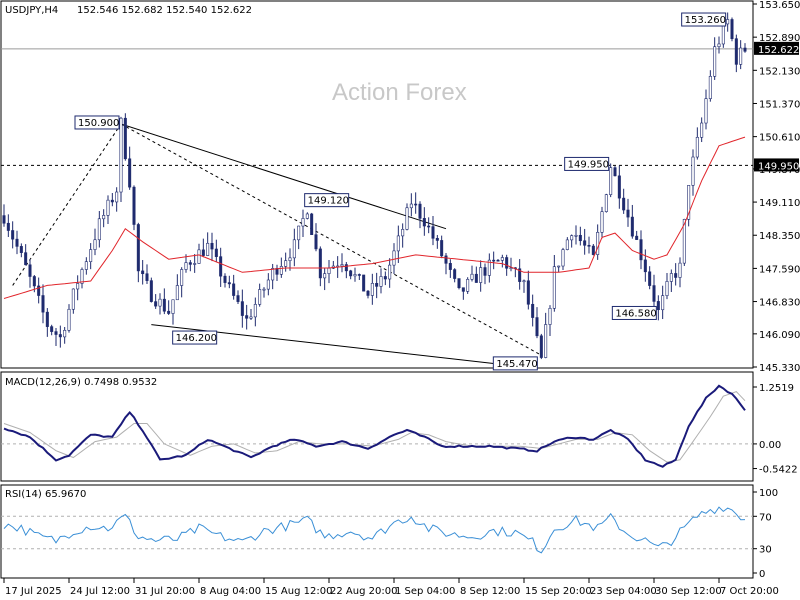 Image resolution: width=800 pixels, height=600 pixels. I want to click on price-annotation-label: 146.580, so click(635, 313).